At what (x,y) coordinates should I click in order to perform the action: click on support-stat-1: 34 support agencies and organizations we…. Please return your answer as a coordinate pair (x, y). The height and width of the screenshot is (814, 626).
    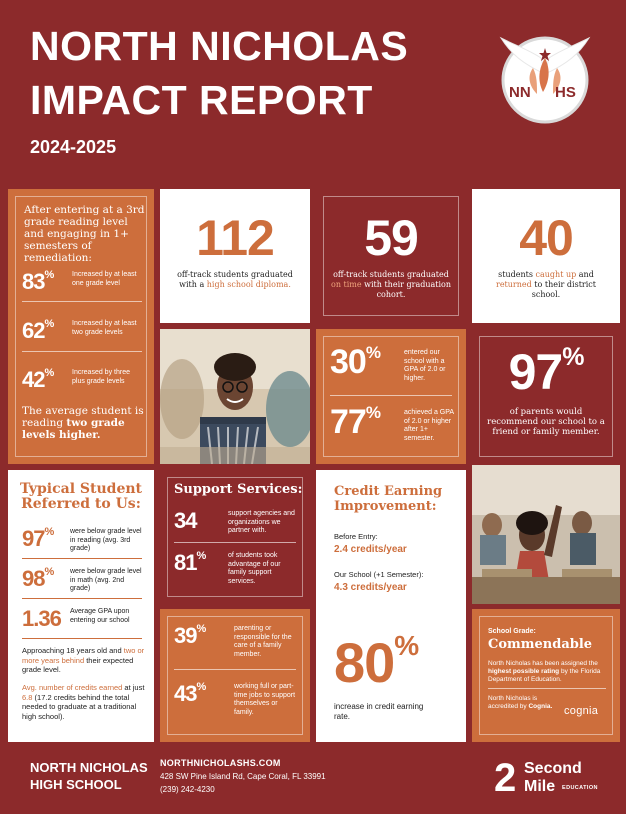
    Looking at the image, I should click on (239, 522).